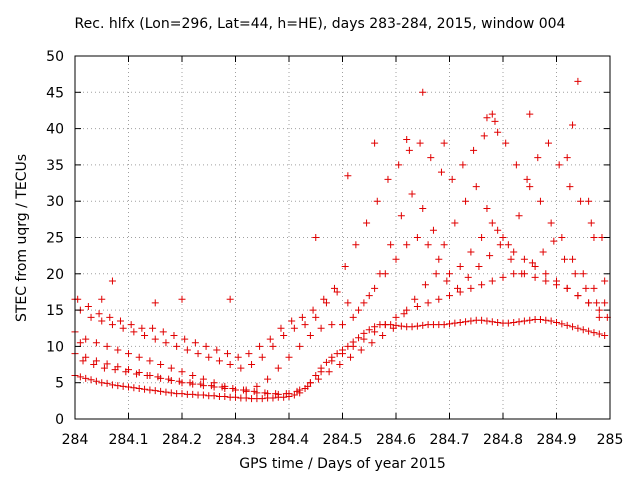  Describe the element at coordinates (396, 440) in the screenshot. I see `x-tick-label: 284.6` at that location.